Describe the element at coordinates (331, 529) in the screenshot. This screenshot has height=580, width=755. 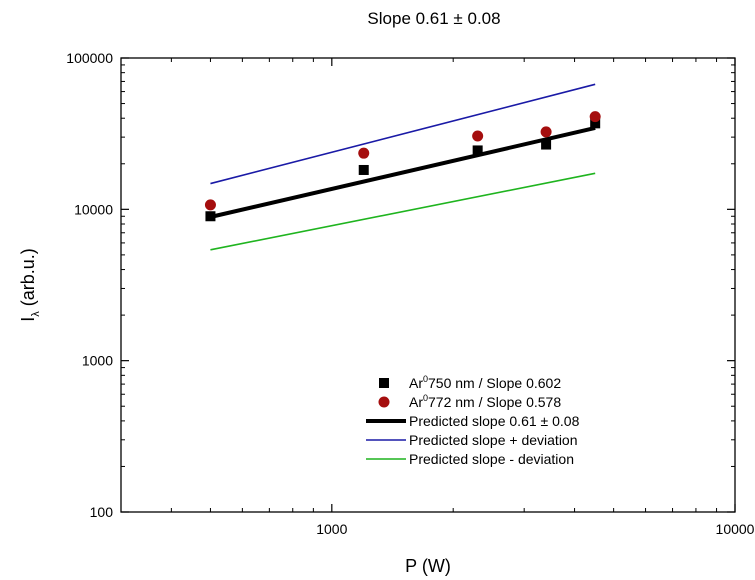
I see `x-tick-label: 1000` at that location.